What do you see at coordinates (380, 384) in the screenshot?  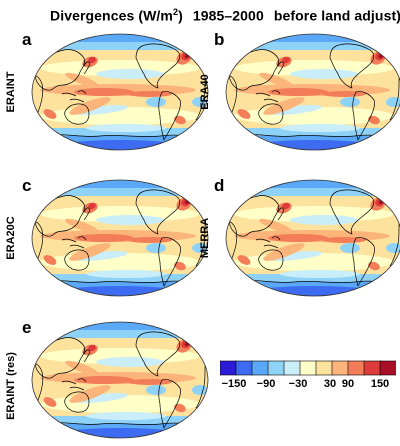 I see `colorbar-tick-label: 150` at bounding box center [380, 384].